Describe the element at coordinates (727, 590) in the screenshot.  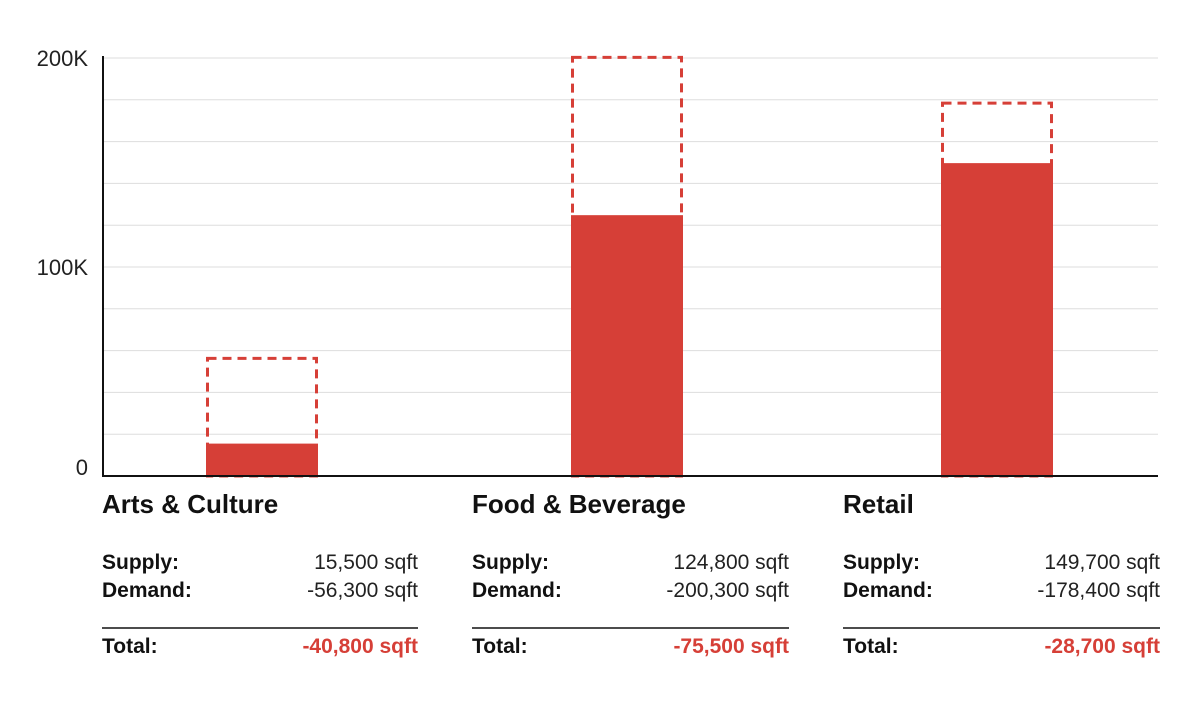
I see `demand-value: -200,300 sqft` at that location.